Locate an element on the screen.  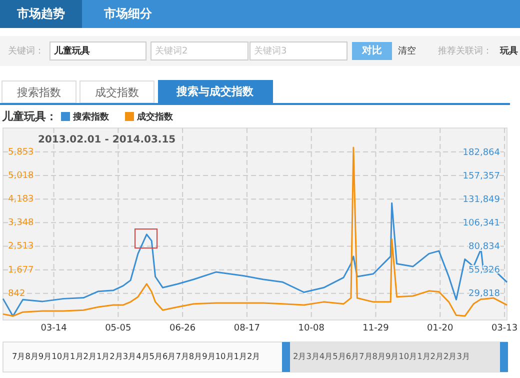
y2-tick-label: 29,818 is located at coordinates (484, 293).